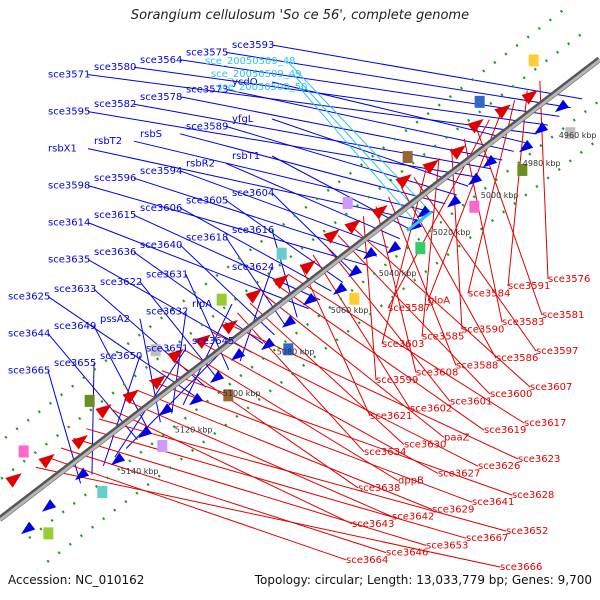 This screenshot has width=600, height=600. I want to click on forward-gene-label: sce3606, so click(161, 208).